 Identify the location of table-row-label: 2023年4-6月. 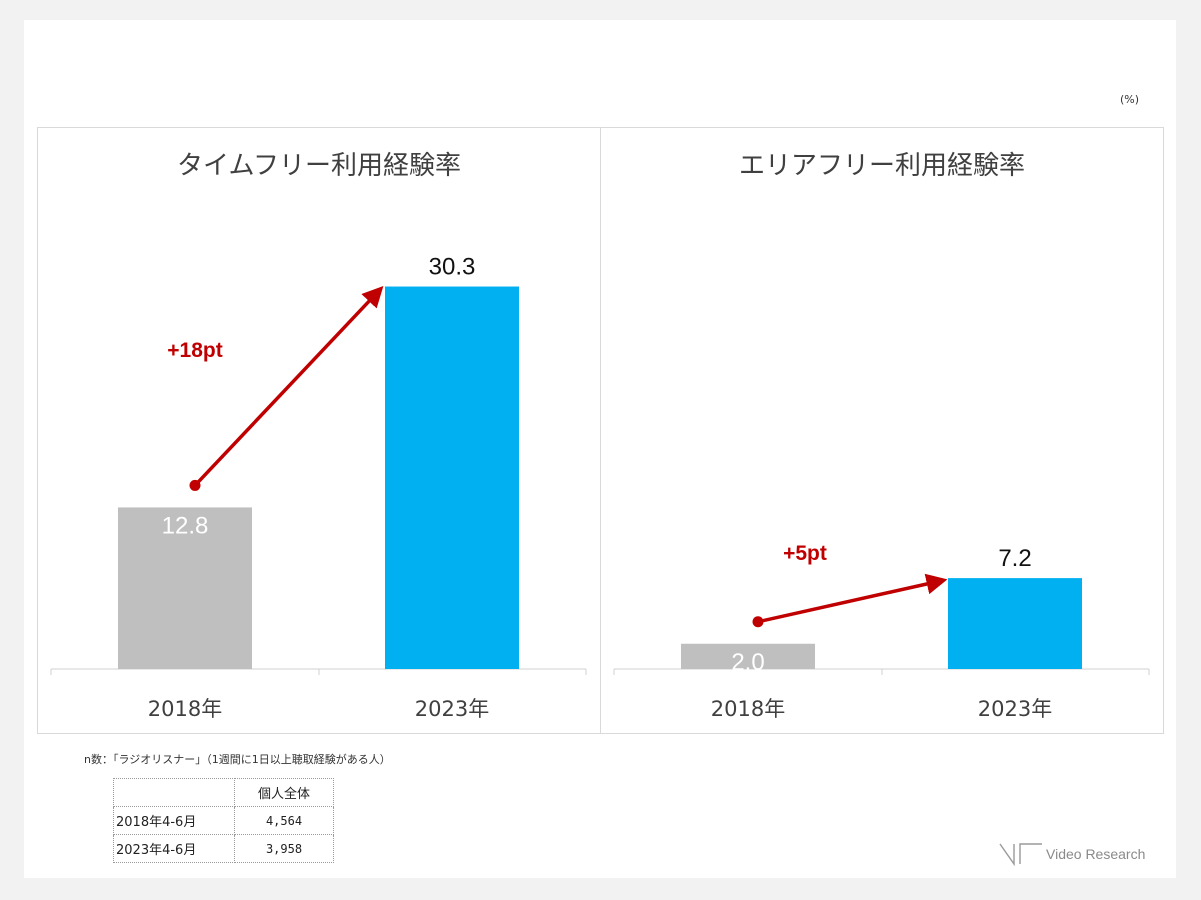
(174, 848).